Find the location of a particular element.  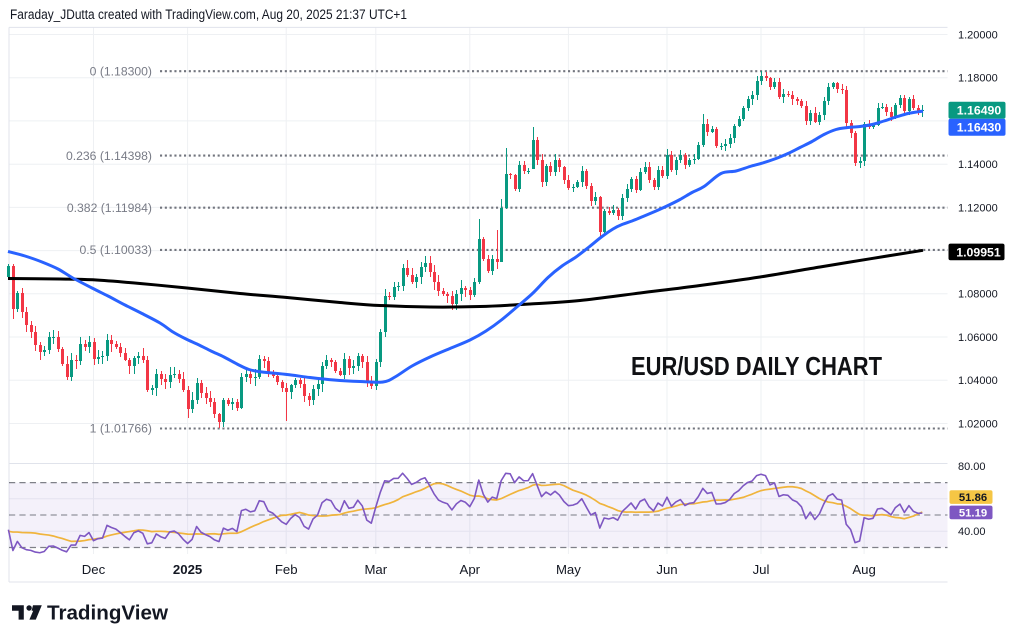

svg-text: 1.14000 is located at coordinates (978, 165).